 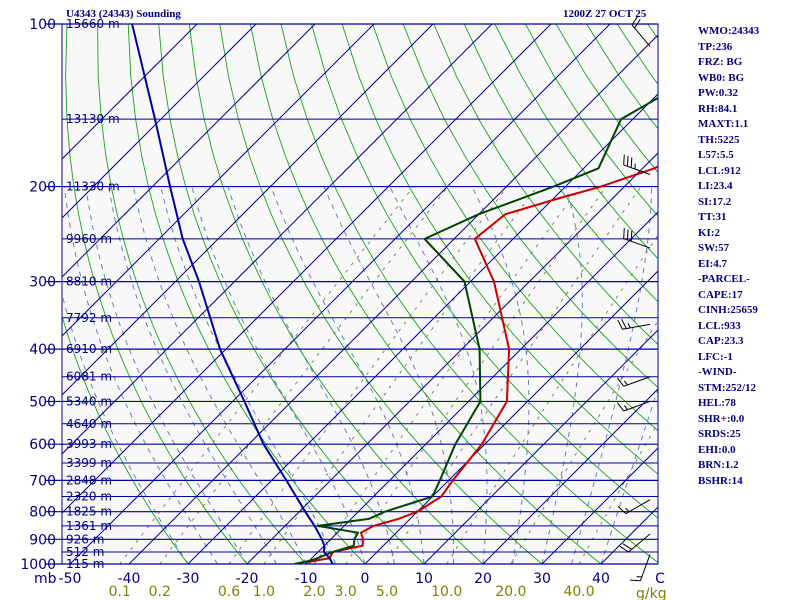 What do you see at coordinates (728, 310) in the screenshot?
I see `index-item: CINH:25659` at bounding box center [728, 310].